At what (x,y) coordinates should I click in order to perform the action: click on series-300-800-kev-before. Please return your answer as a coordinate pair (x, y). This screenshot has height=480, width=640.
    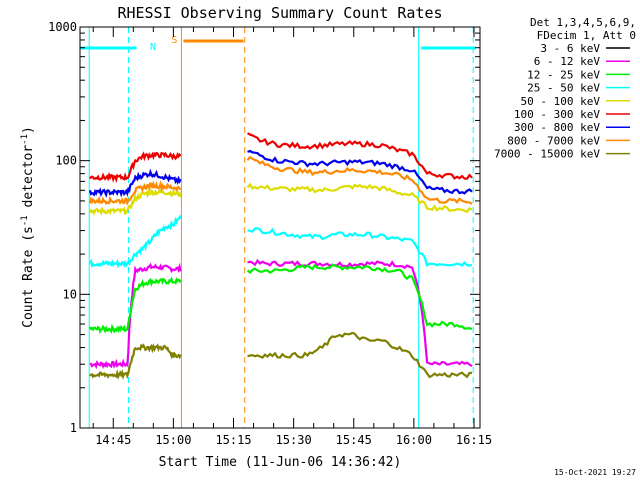
    Looking at the image, I should click on (135, 183).